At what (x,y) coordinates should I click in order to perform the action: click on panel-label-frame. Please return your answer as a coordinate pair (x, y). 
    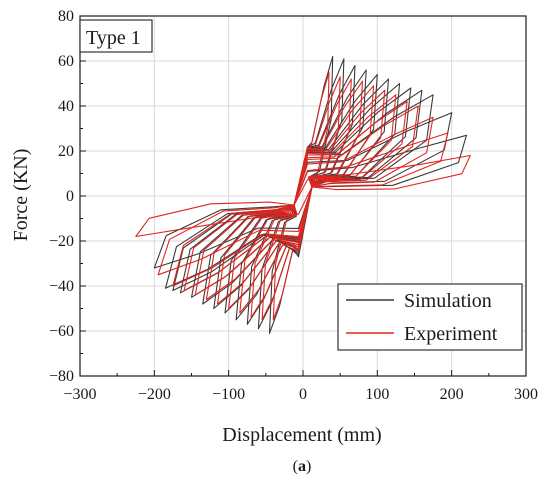
    Looking at the image, I should click on (116, 36).